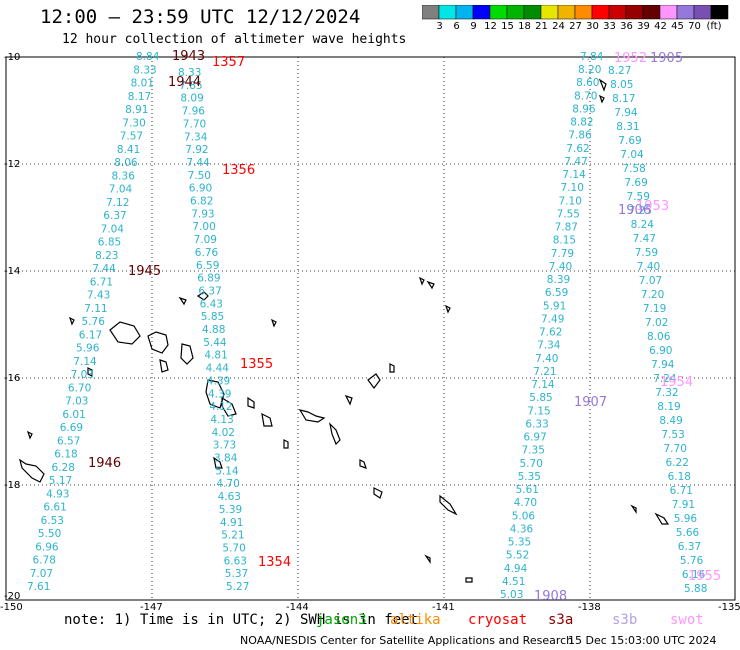 The height and width of the screenshot is (650, 740). I want to click on satellite-s3a: s3a, so click(561, 620).